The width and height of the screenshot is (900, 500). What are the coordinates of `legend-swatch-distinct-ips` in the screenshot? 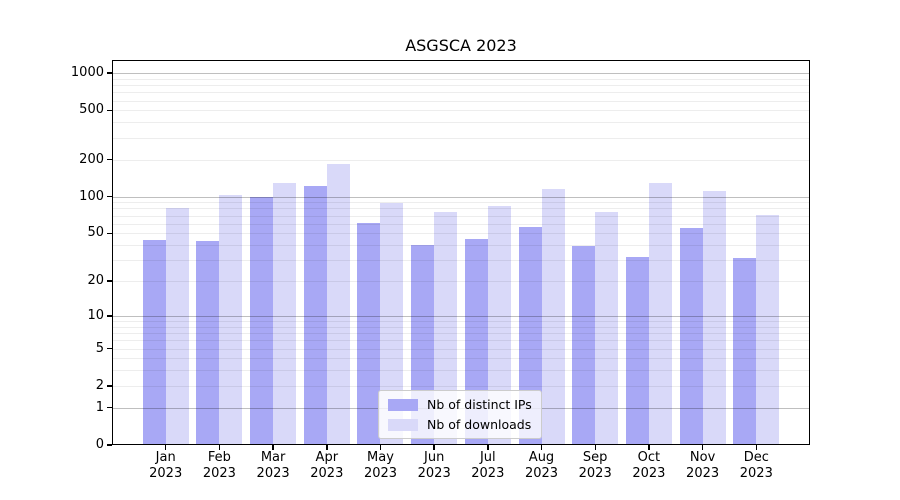 It's located at (403, 404).